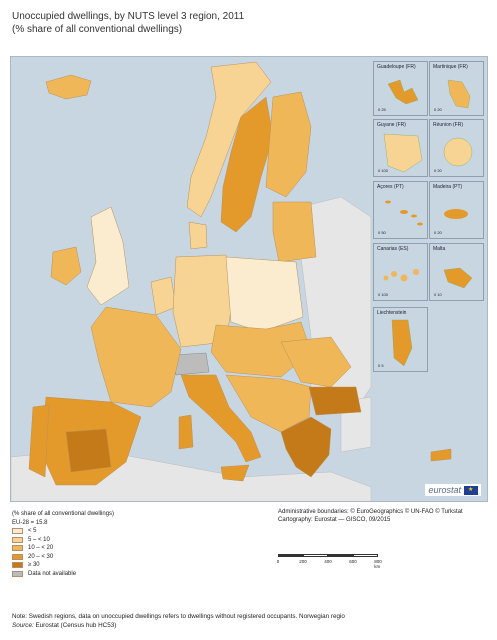  Describe the element at coordinates (441, 455) in the screenshot. I see `region-cyprus` at that location.